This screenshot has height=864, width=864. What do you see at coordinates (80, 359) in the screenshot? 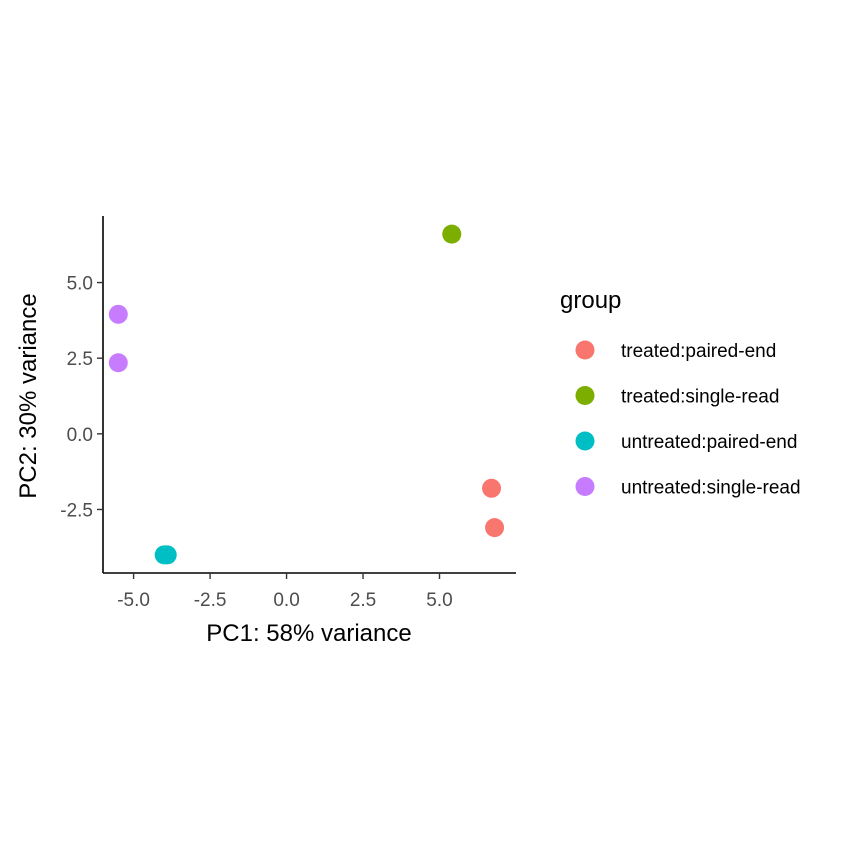
I see `y-tick-label: 2.5` at bounding box center [80, 359].